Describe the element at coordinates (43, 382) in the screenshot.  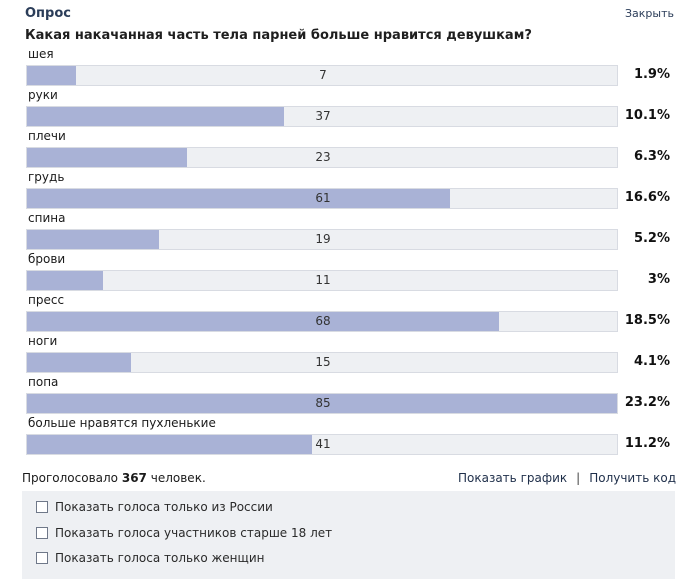
I see `option-label: попа` at that location.